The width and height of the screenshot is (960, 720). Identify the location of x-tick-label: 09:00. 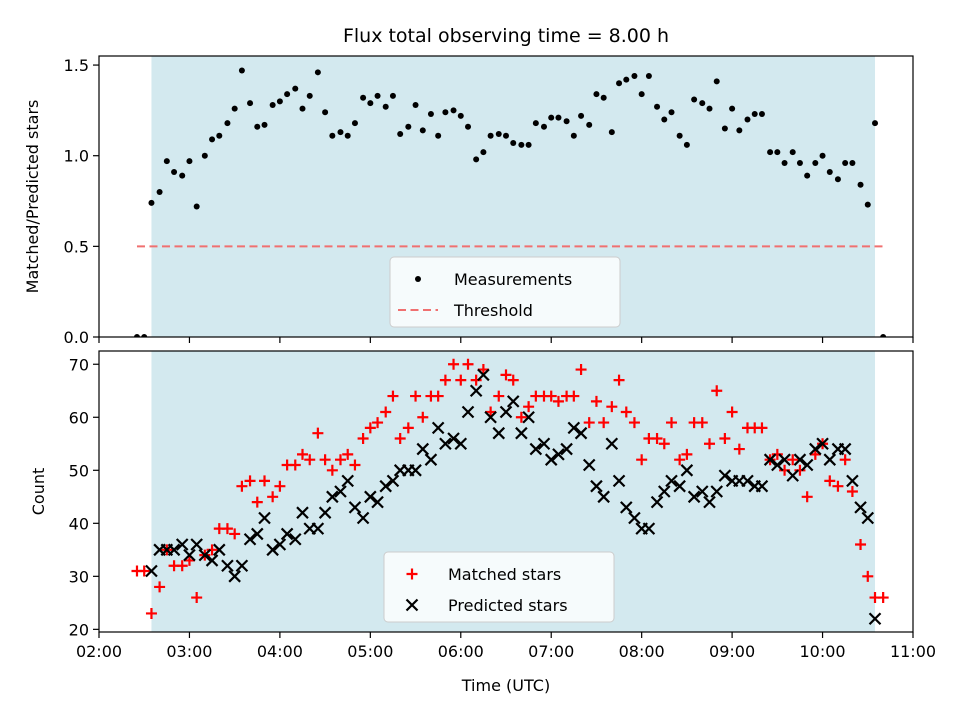
(732, 651).